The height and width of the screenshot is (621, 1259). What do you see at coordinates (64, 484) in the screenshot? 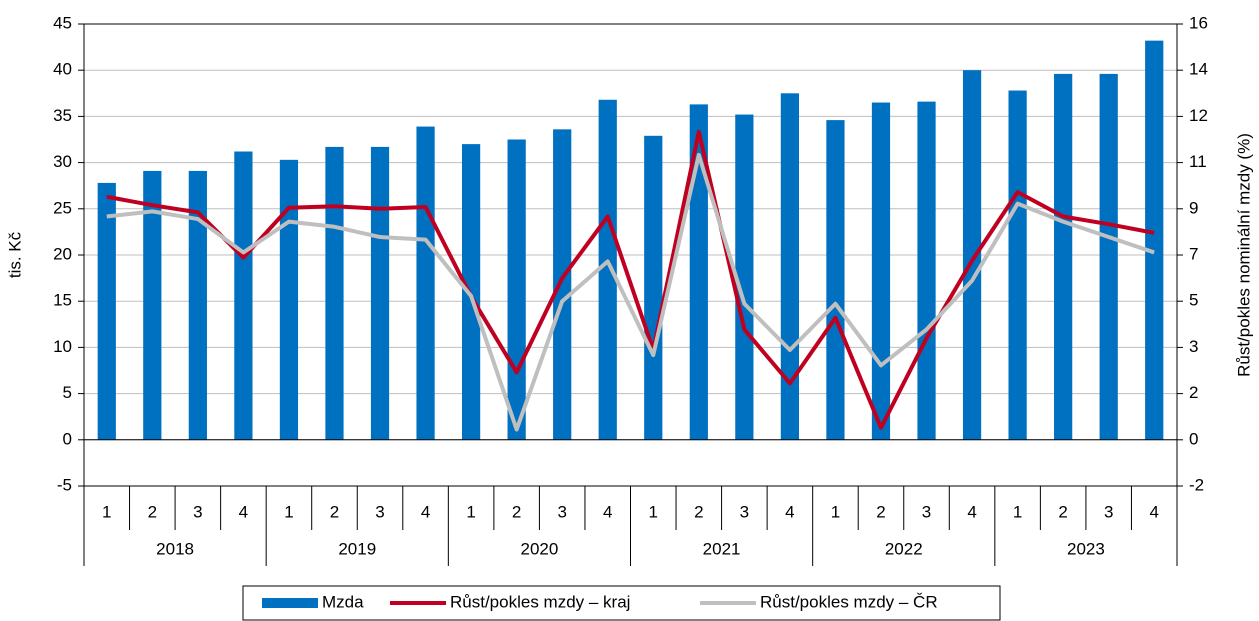
I see `y-tick-label: -5` at bounding box center [64, 484].